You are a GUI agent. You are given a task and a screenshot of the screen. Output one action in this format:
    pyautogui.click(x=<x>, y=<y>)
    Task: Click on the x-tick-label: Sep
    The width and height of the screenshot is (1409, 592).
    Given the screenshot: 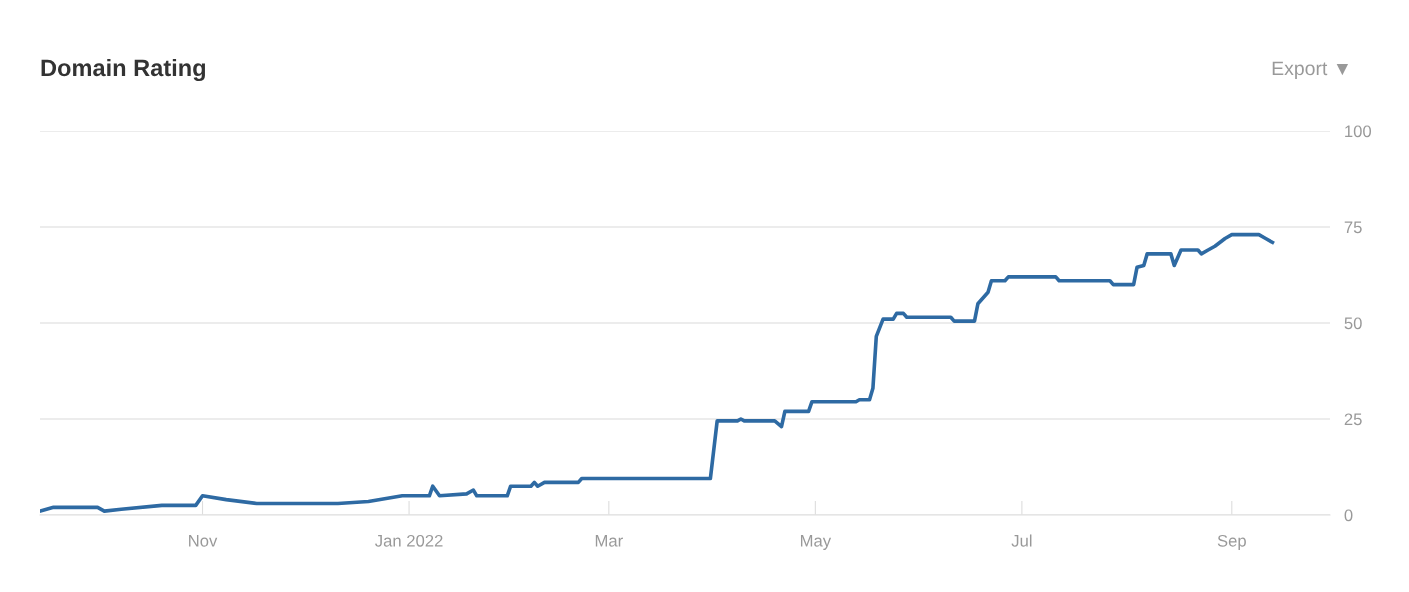 What is the action you would take?
    pyautogui.click(x=1231, y=542)
    